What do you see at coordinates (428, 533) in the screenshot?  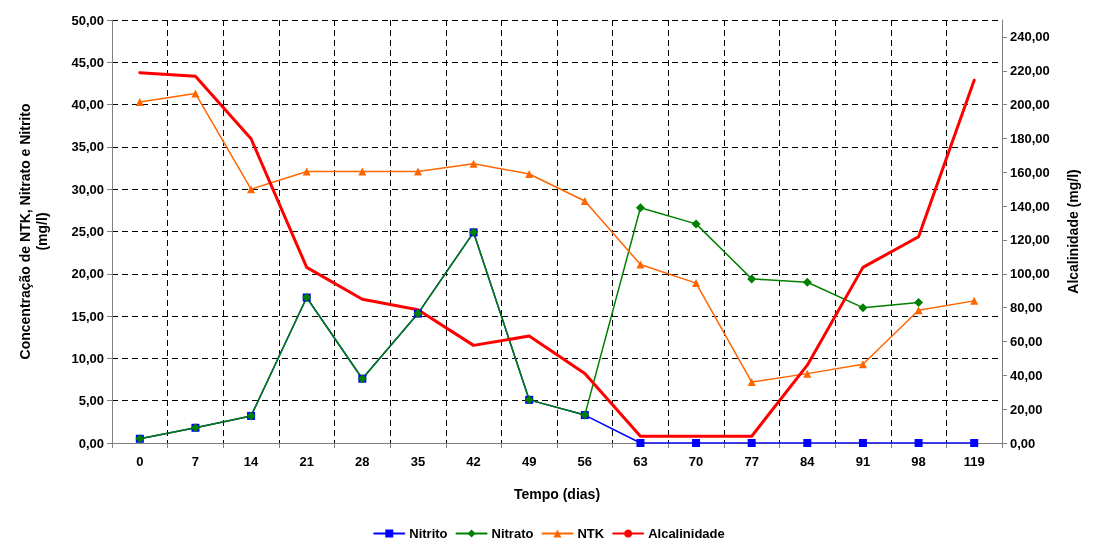 I see `legend-label: Nitrito` at bounding box center [428, 533].